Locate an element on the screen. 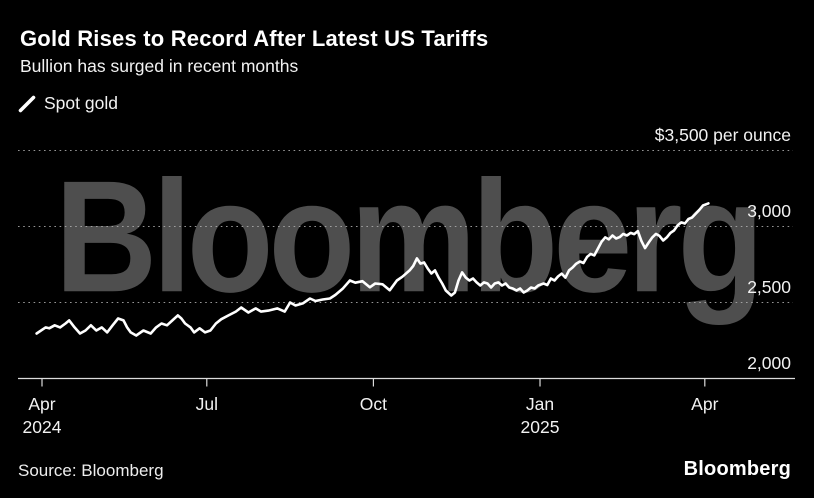  spot-gold-line-marker-icon is located at coordinates (27, 103).